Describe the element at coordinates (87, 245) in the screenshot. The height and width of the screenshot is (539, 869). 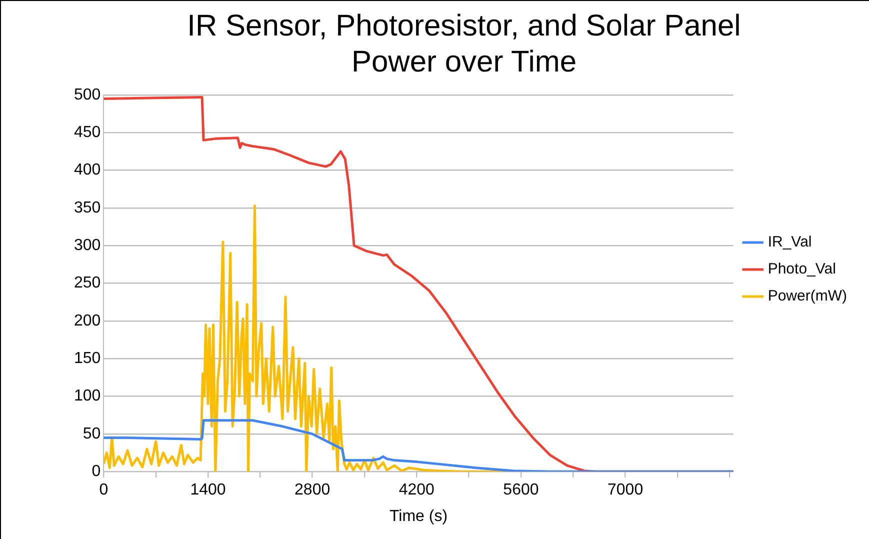
I see `y-tick-label: 300` at that location.